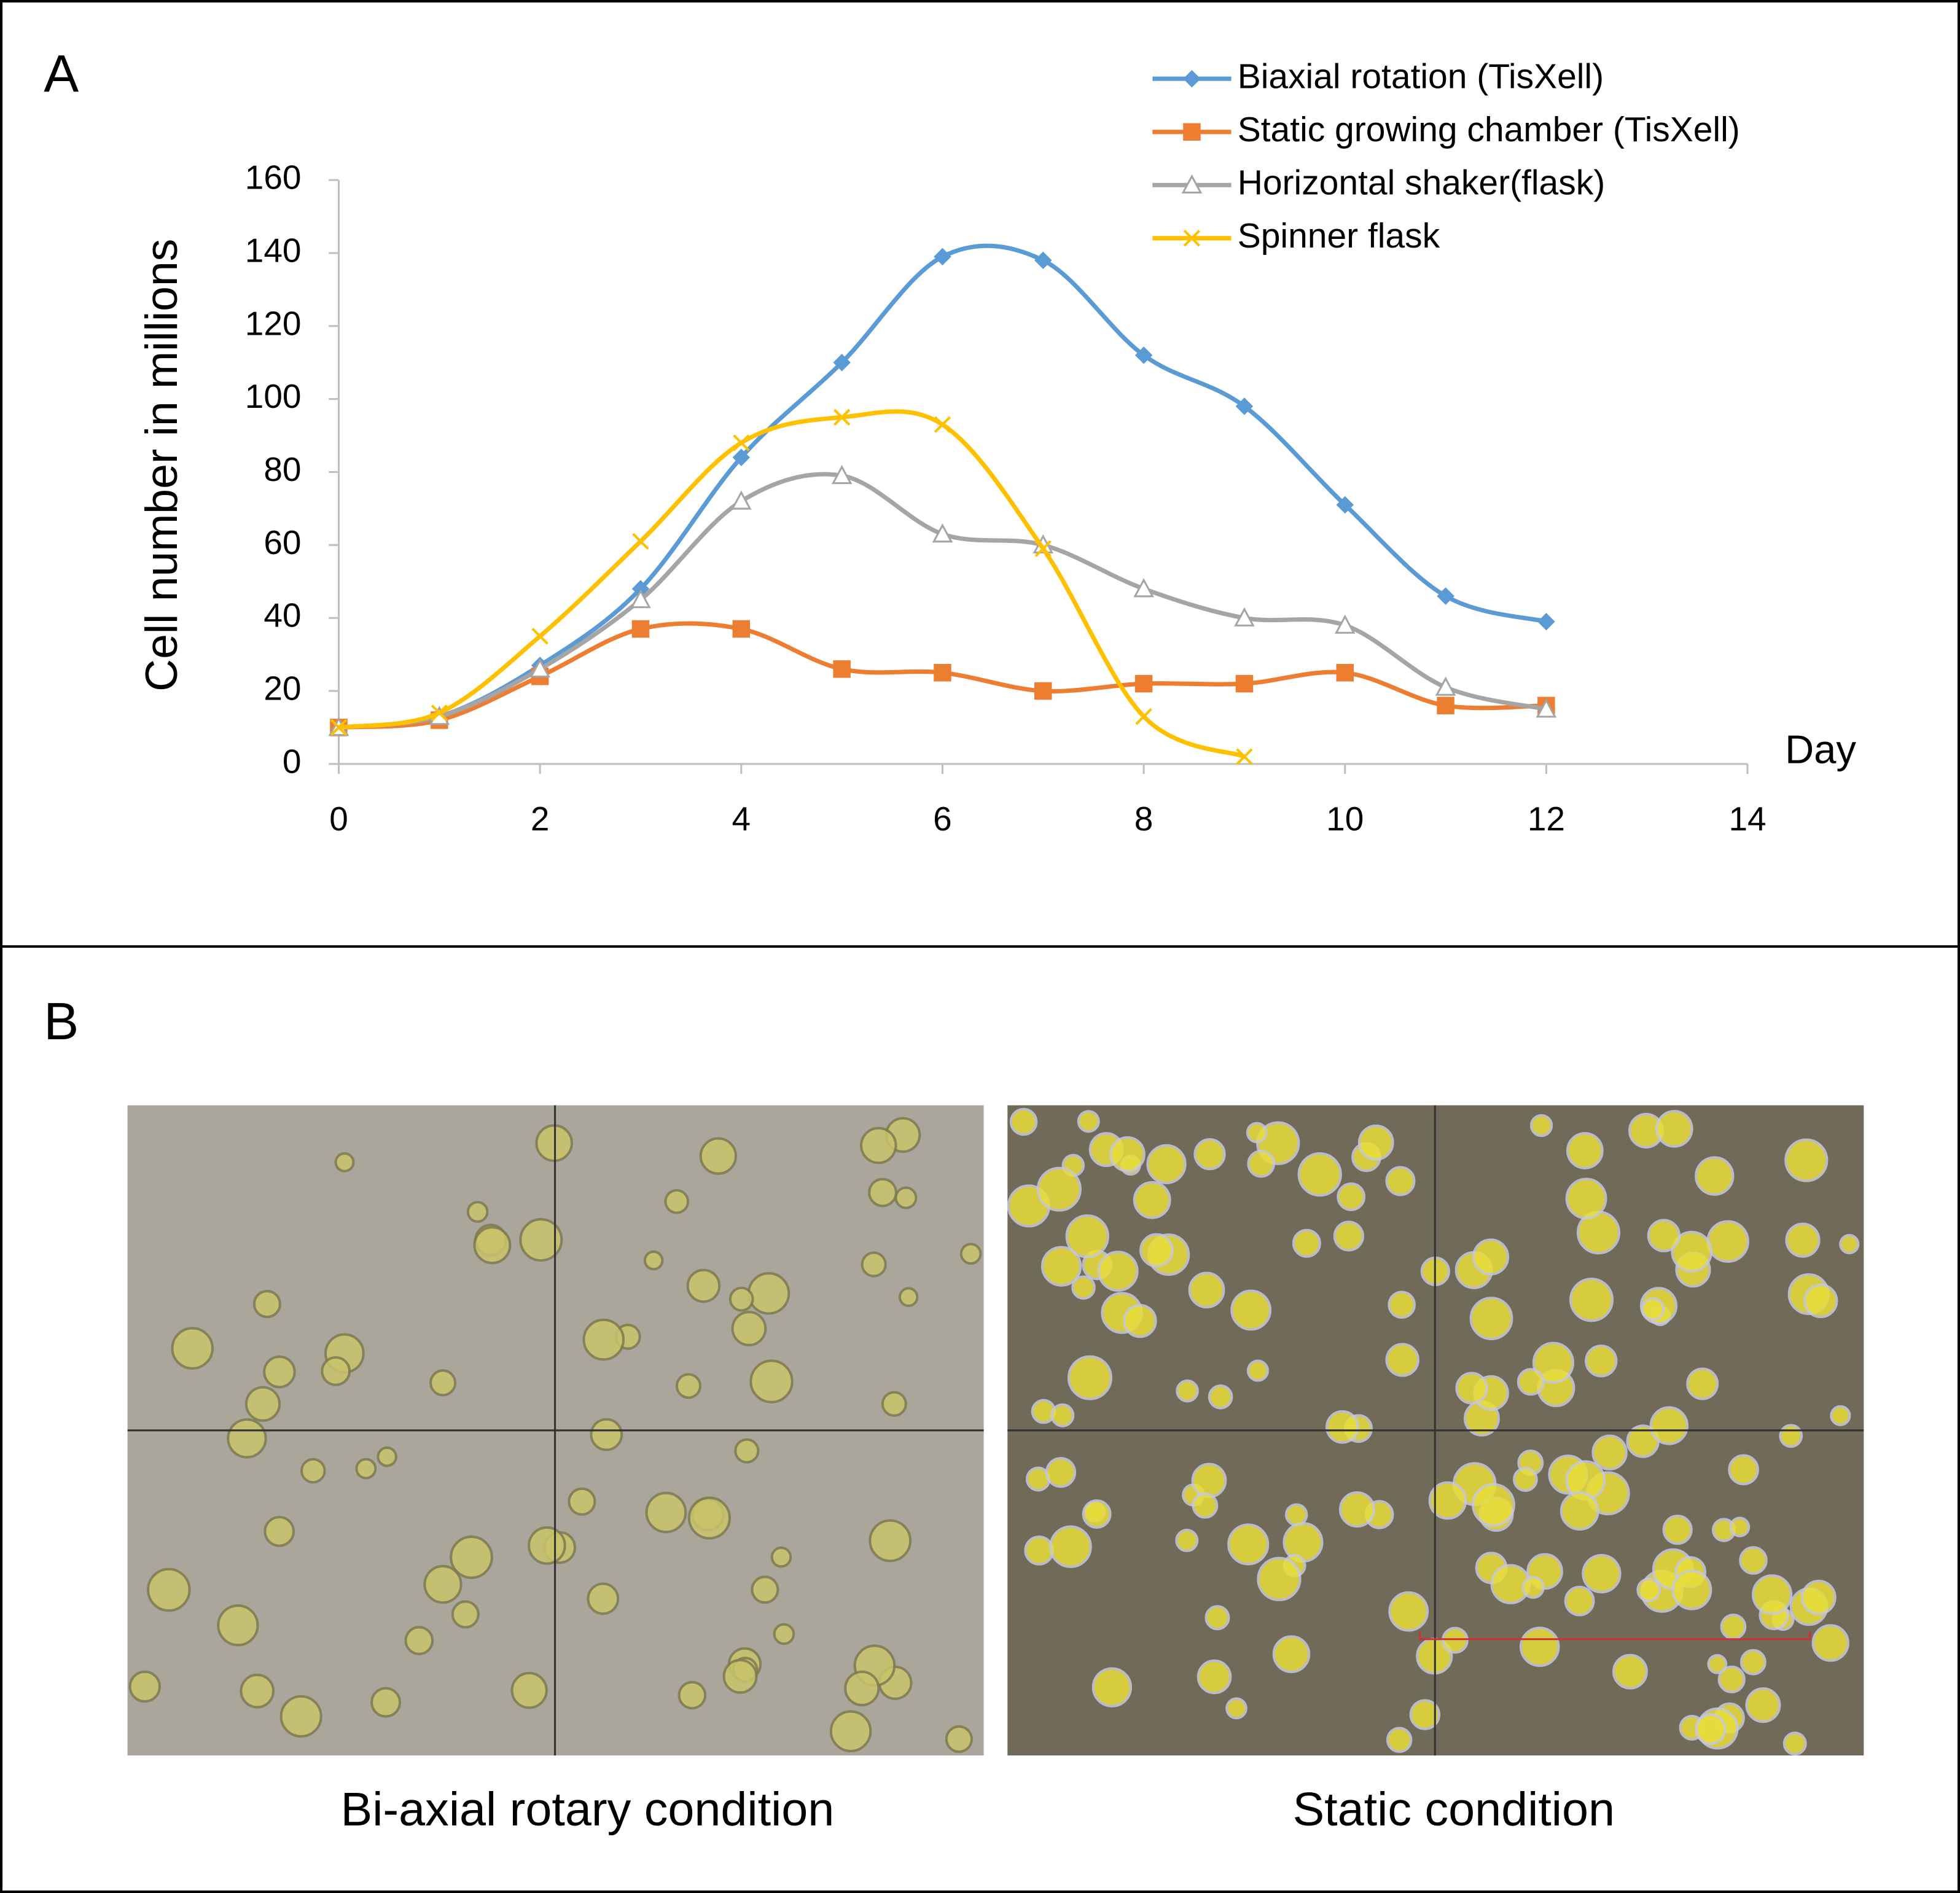 This screenshot has height=1893, width=1960. I want to click on series-line, so click(792, 584).